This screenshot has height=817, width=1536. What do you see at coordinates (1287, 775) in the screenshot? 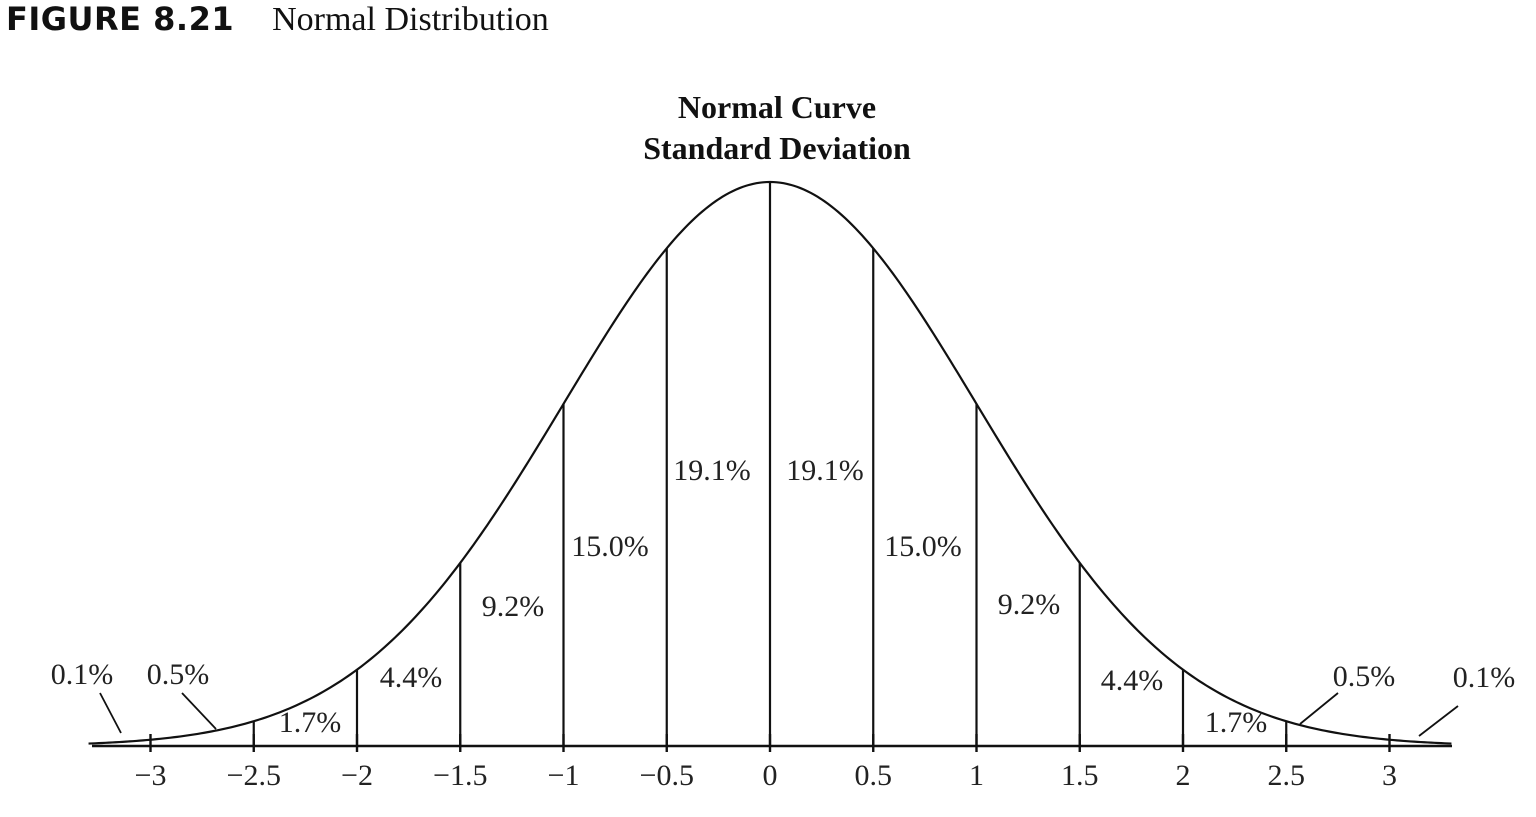
I see `x-tick-label: 2.5` at bounding box center [1287, 775].